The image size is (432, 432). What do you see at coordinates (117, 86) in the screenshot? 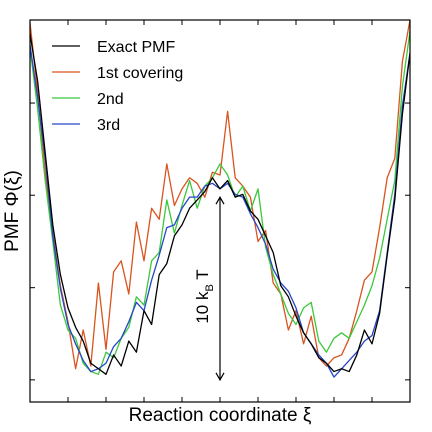
I see `legend: Exact PMF 1st covering 2nd 3rd` at bounding box center [117, 86].